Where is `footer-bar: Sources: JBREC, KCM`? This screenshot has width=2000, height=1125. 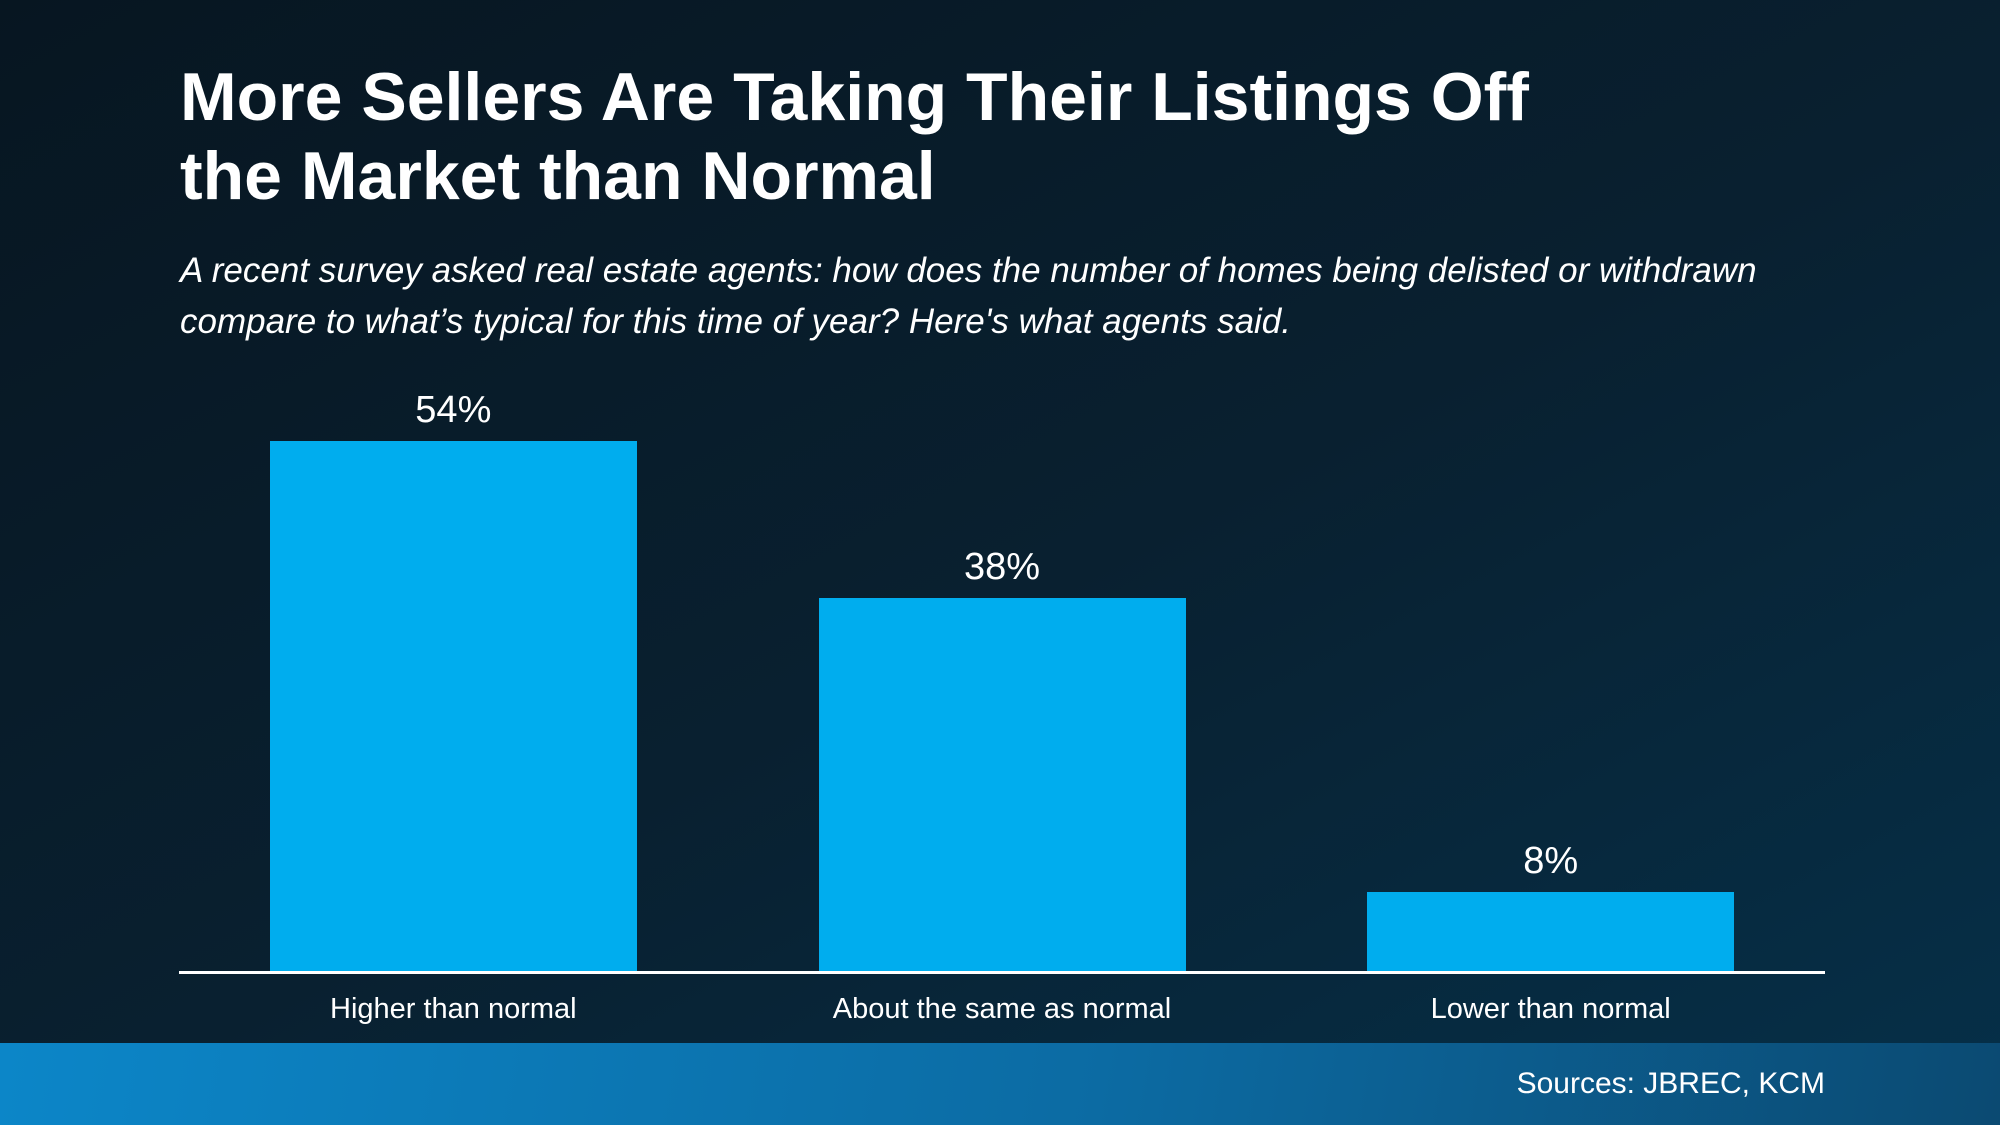 footer-bar: Sources: JBREC, KCM is located at coordinates (1000, 1084).